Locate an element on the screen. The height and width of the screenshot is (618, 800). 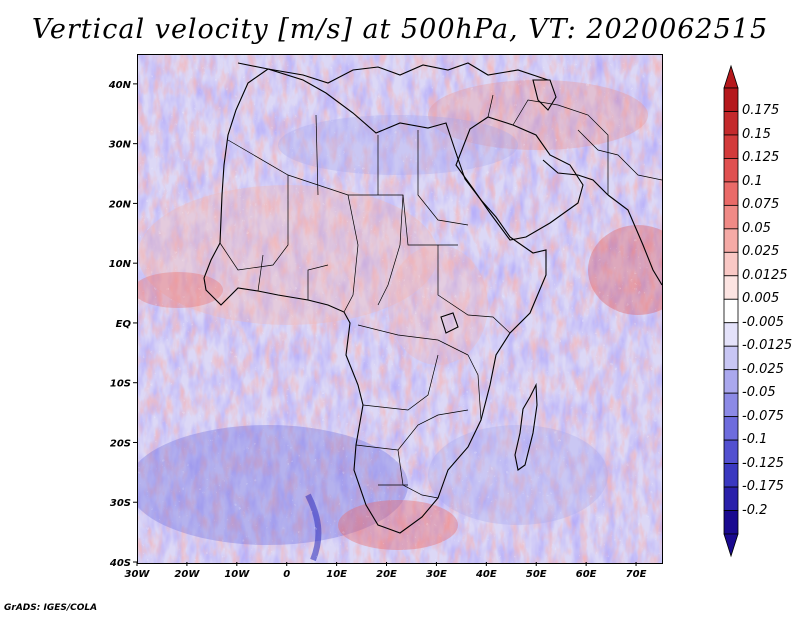
colorbar-label: 0.125 is located at coordinates (761, 158).